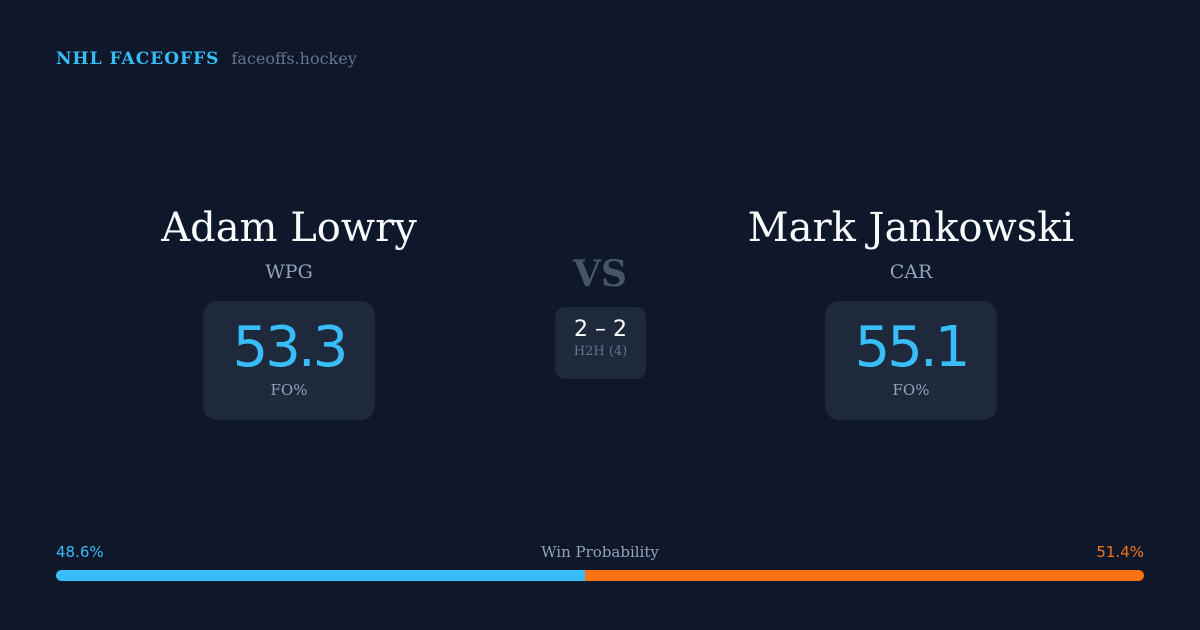 This screenshot has width=1200, height=630. I want to click on player-1-fo-card: 53.3 FO%, so click(289, 360).